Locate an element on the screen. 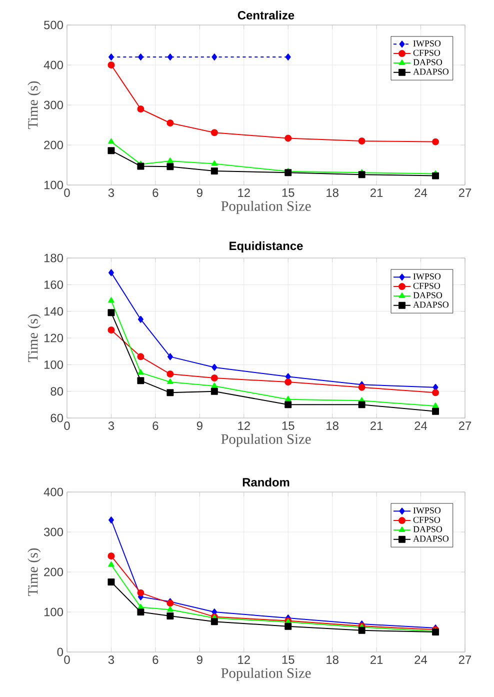 This screenshot has height=697, width=494. y-tick-label: 120 is located at coordinates (54, 338).